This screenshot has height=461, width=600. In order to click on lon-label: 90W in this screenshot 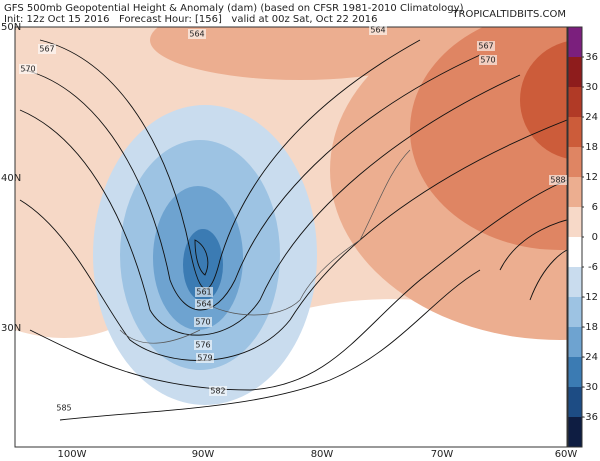, I will do `click(203, 454)`.